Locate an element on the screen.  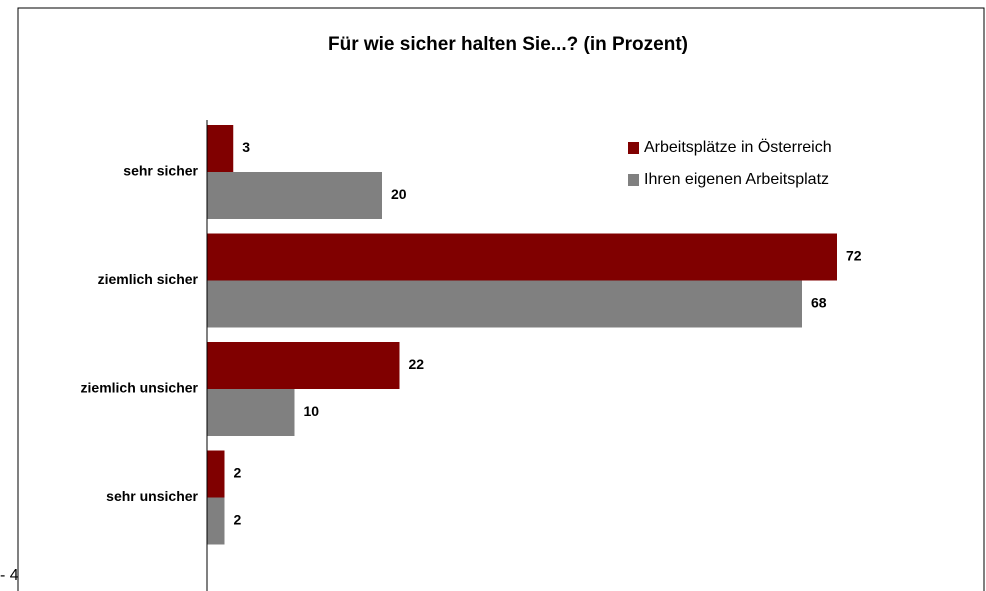
data-label: 20 is located at coordinates (399, 194).